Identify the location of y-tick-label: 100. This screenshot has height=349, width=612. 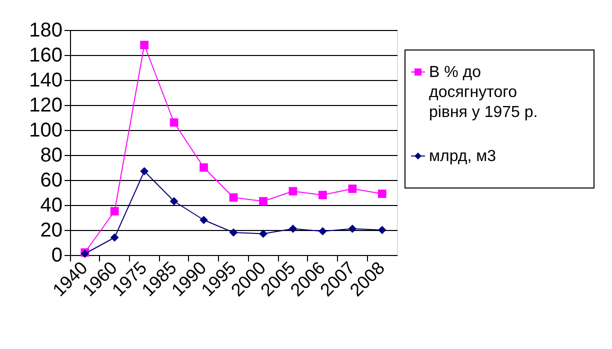
(45, 131).